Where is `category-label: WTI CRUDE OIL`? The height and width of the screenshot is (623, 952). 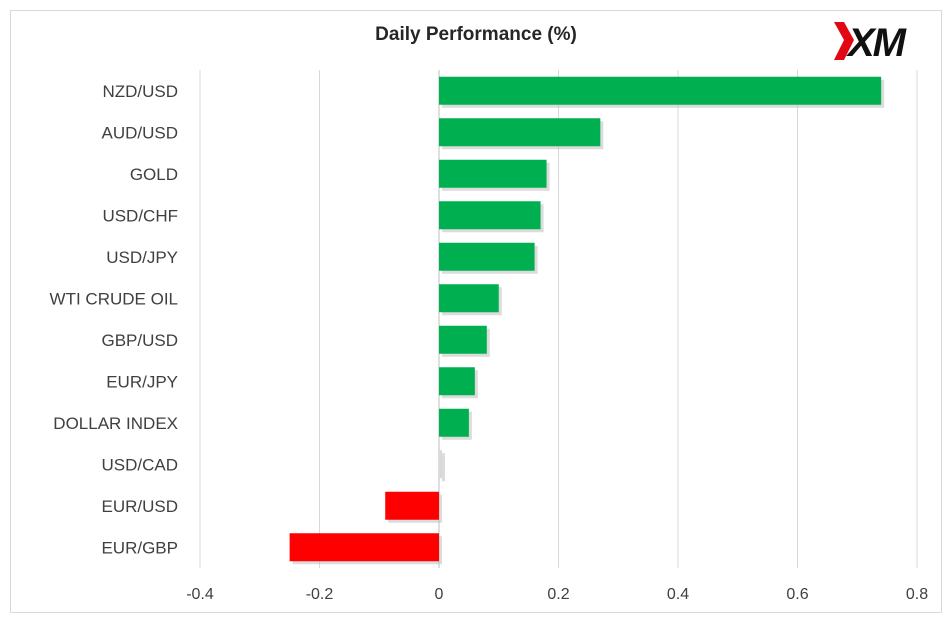
category-label: WTI CRUDE OIL is located at coordinates (114, 298).